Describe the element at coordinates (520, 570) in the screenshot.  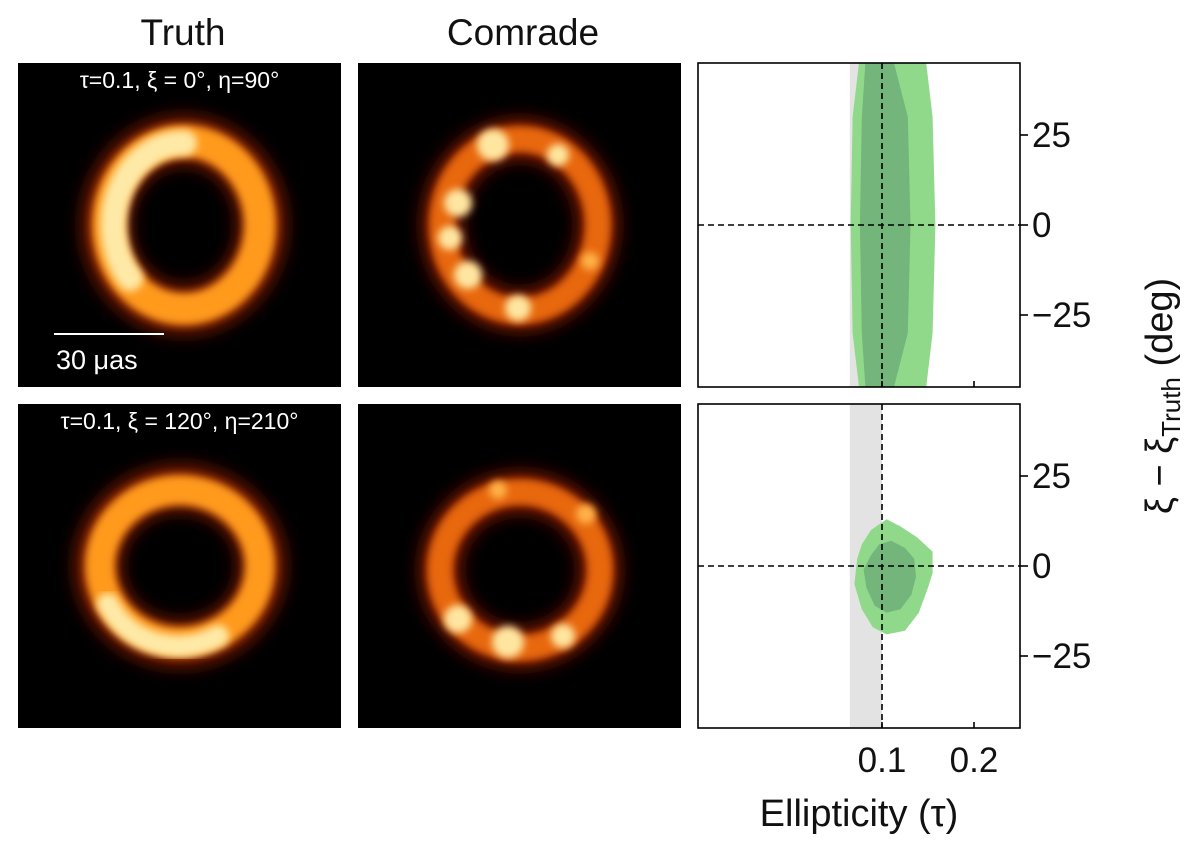
I see `comrade-ring-bottom` at that location.